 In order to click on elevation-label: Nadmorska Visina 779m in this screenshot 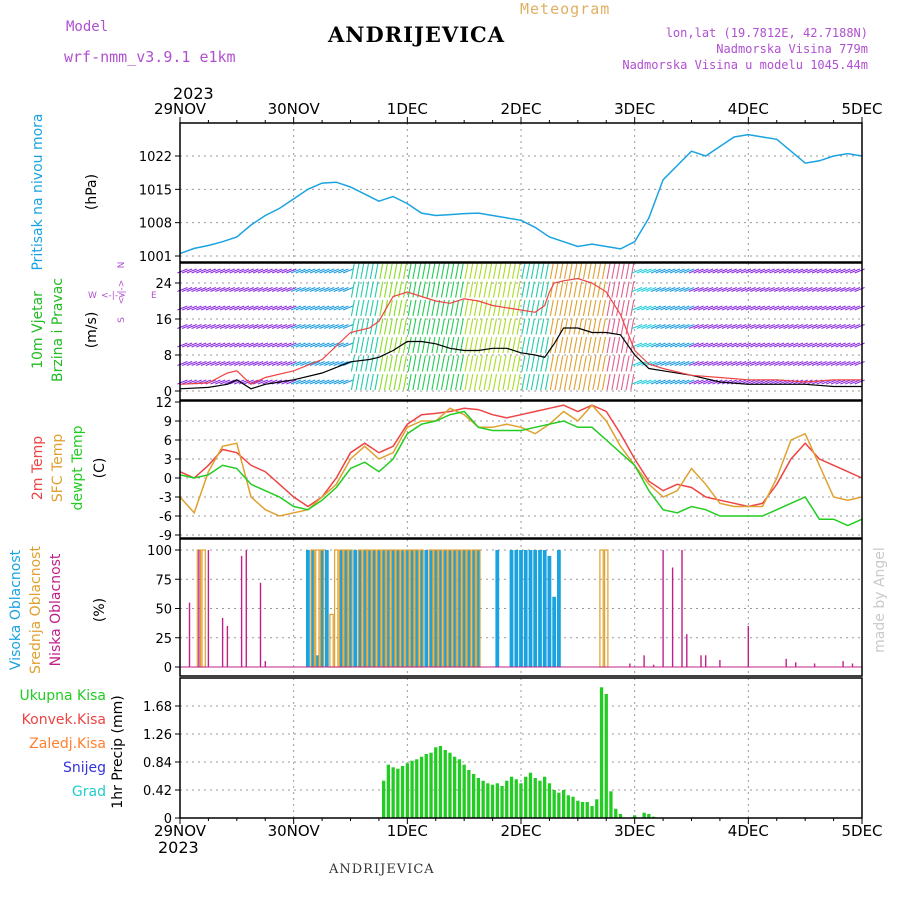, I will do `click(792, 49)`.